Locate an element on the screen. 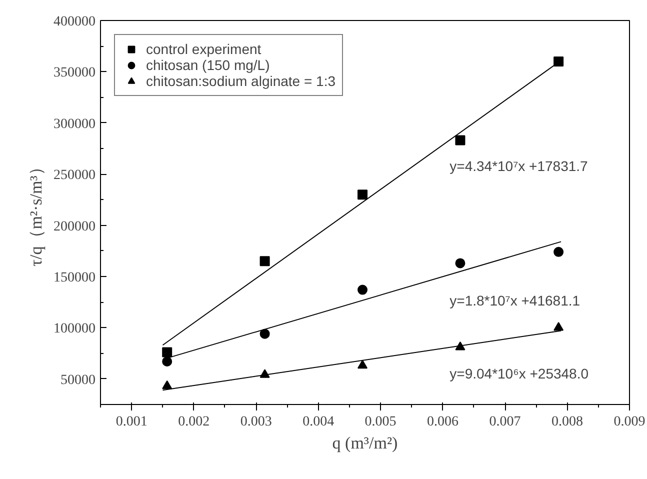  annotation: y=4.34*10⁷x +17831.7 is located at coordinates (519, 166).